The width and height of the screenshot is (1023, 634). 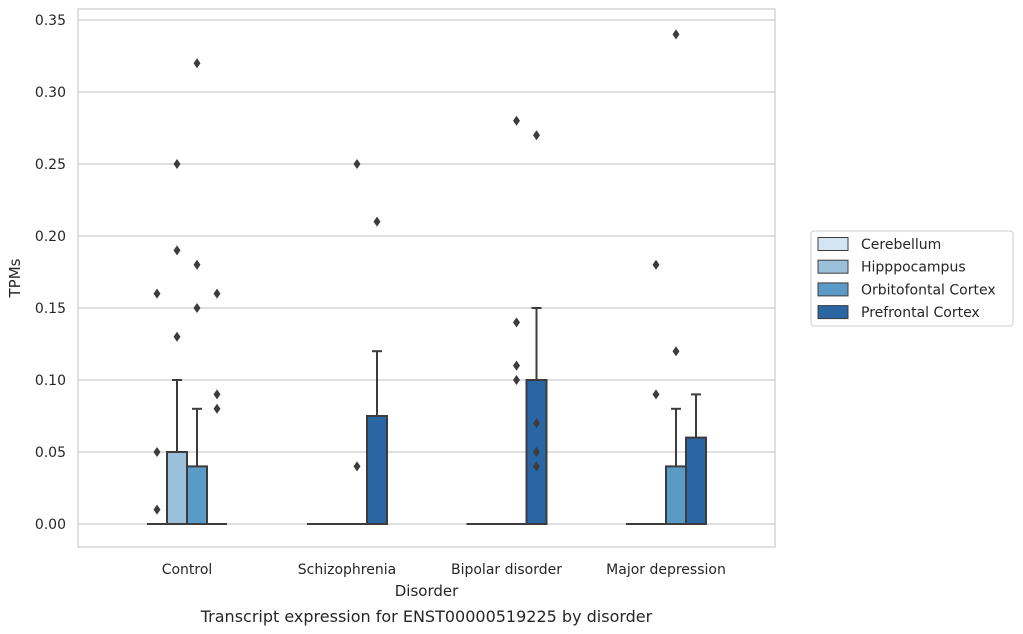 I want to click on y-tick-label: 0.35, so click(x=50, y=21).